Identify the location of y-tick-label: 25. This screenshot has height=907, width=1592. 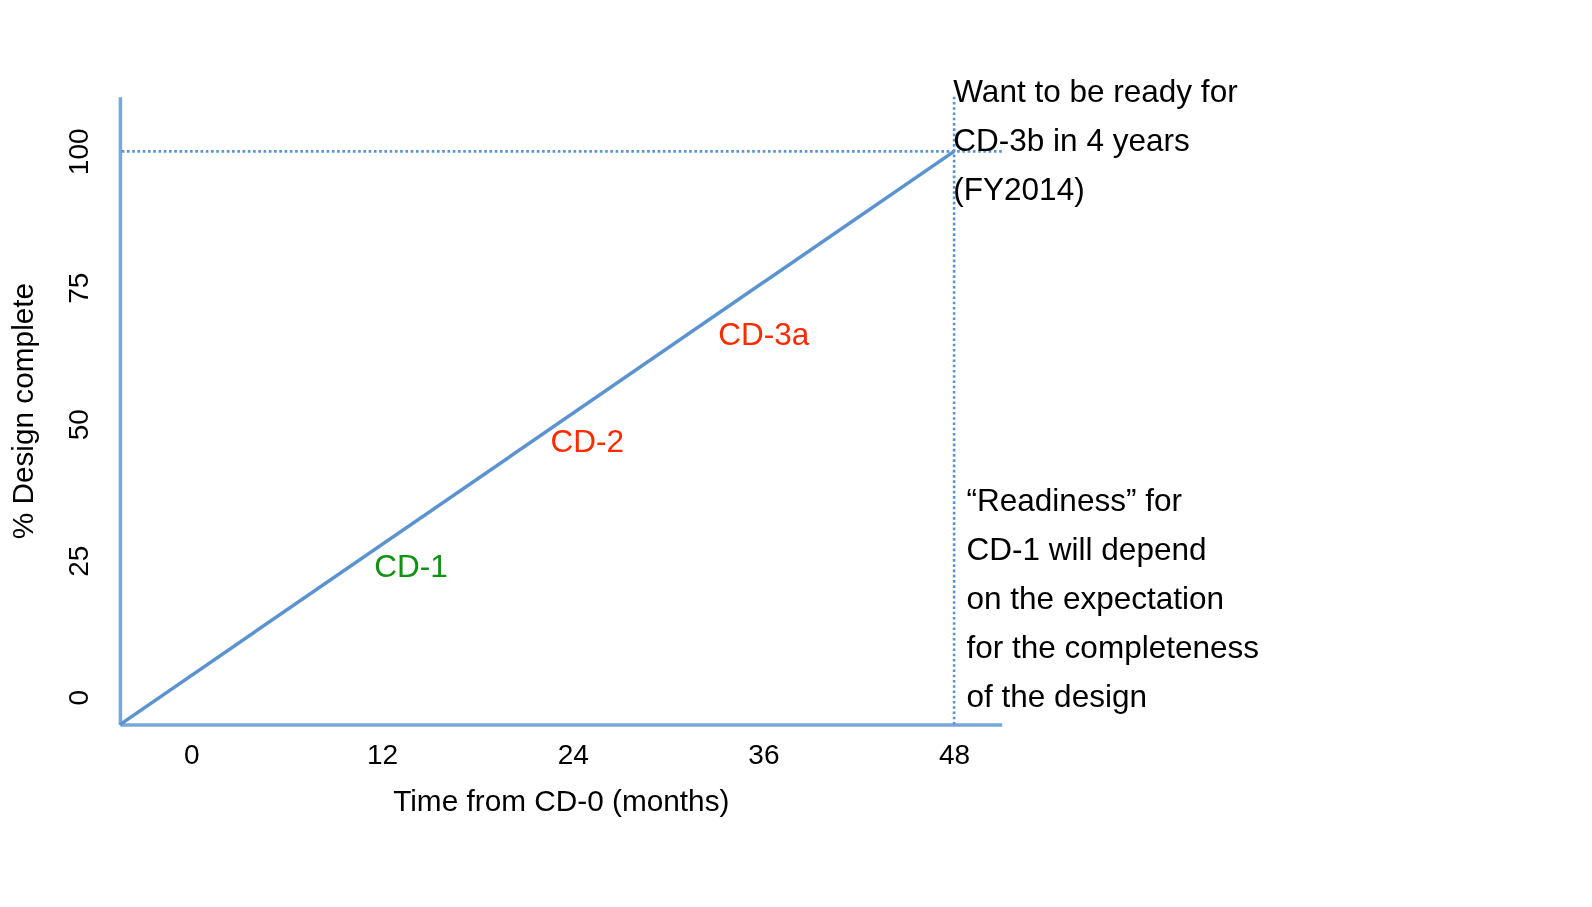
(79, 561).